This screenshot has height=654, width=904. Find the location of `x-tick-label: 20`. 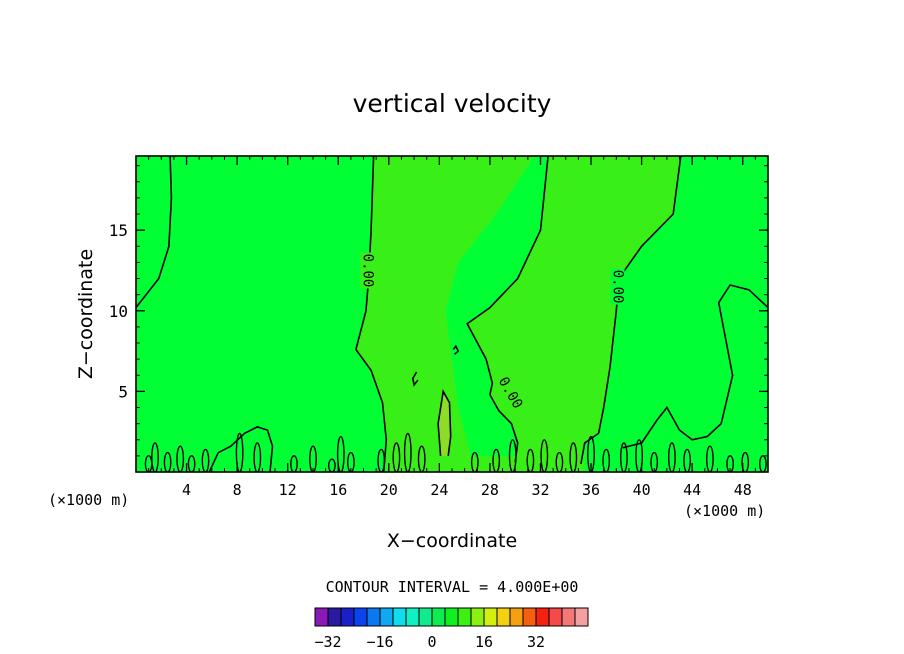

x-tick-label: 20 is located at coordinates (389, 490).